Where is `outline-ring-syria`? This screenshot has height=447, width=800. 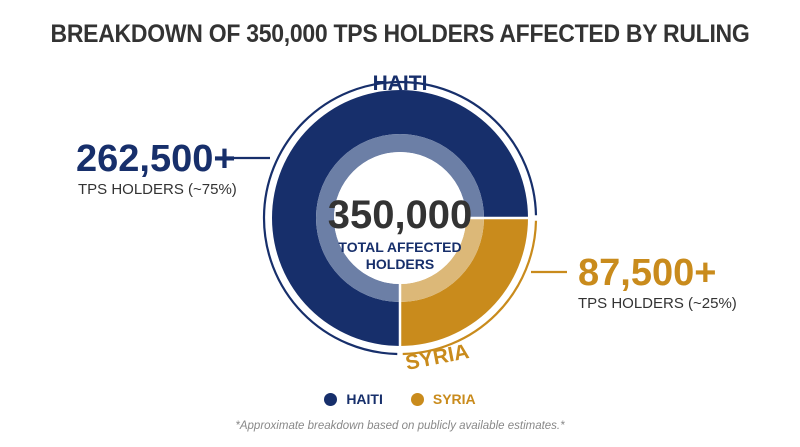
outline-ring-syria is located at coordinates (470, 288).